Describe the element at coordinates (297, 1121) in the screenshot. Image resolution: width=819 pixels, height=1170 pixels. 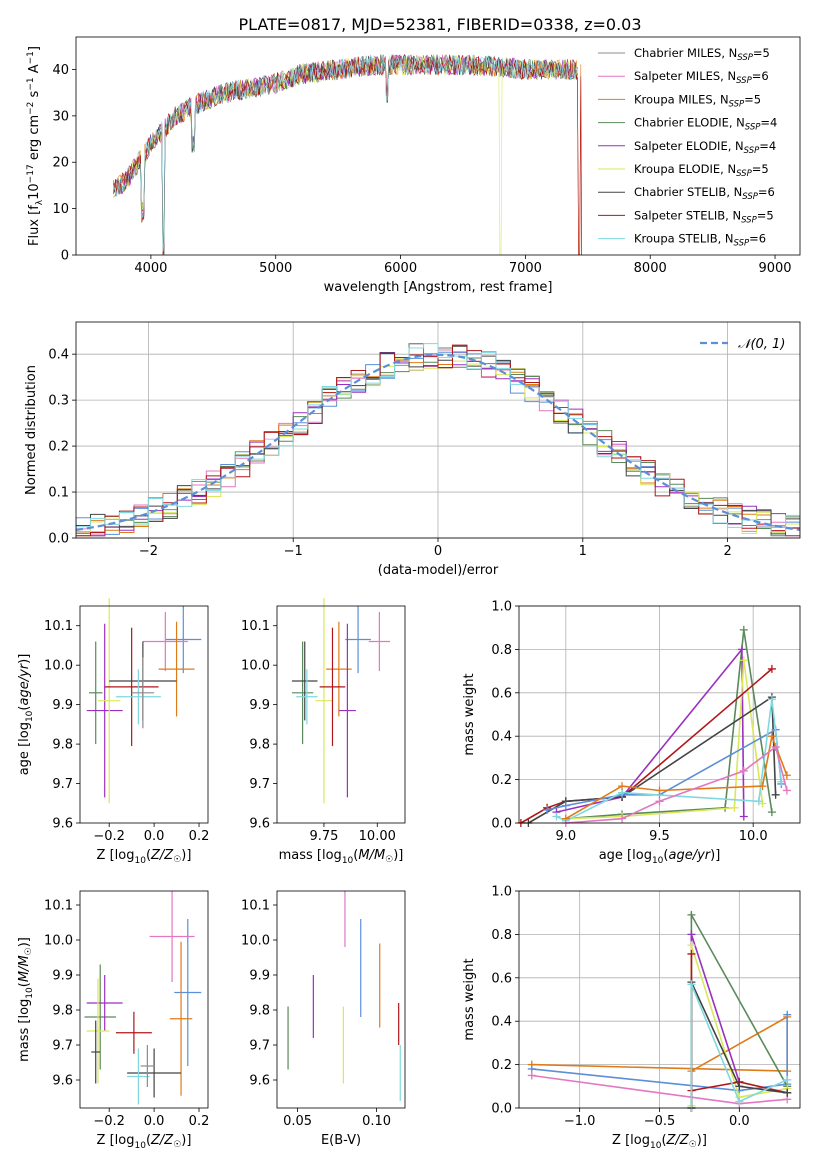
I see `x-tick-label: 0.05` at that location.